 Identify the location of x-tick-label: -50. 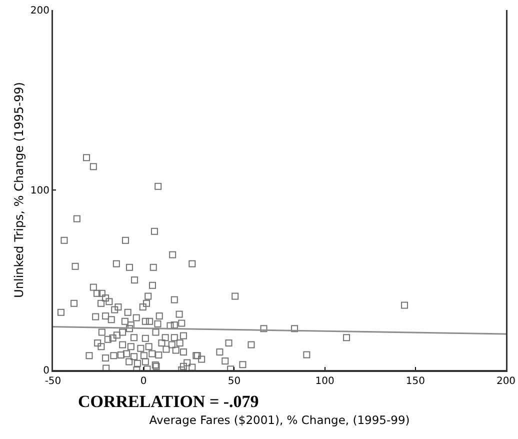
(53, 381).